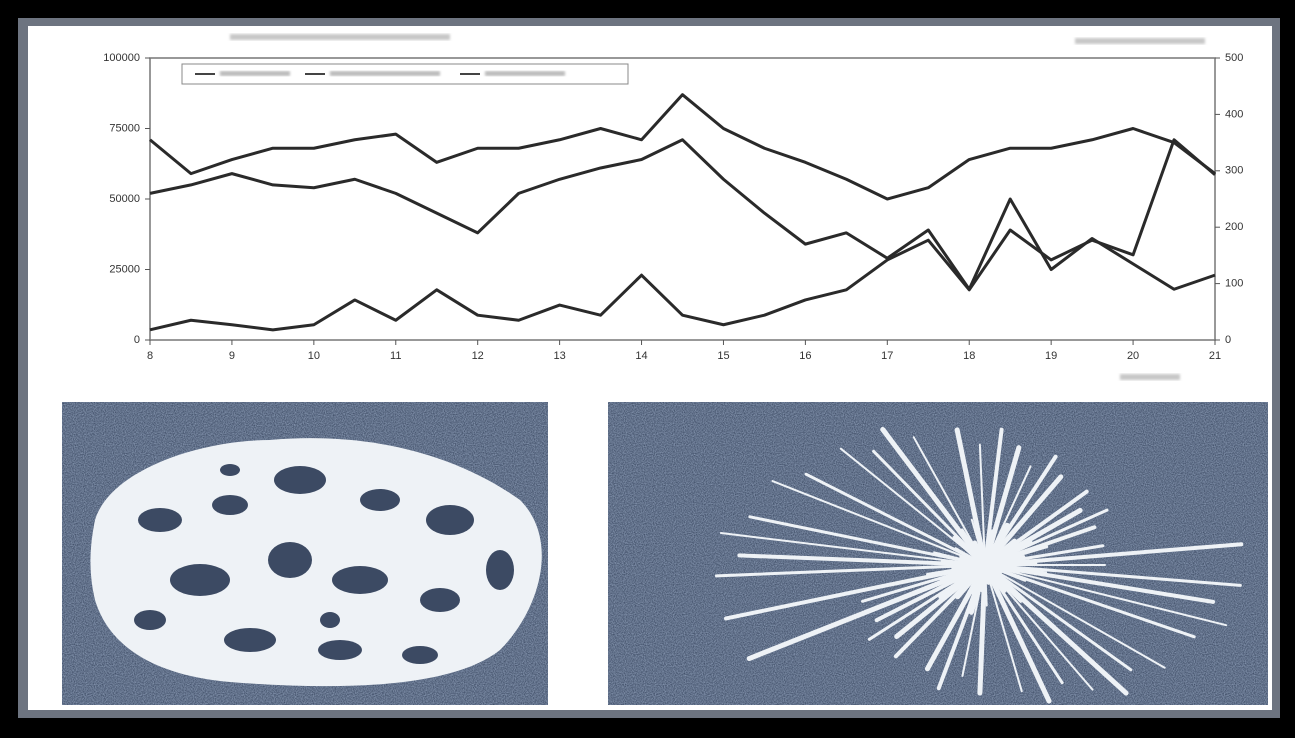 This screenshot has width=1295, height=738. What do you see at coordinates (723, 356) in the screenshot?
I see `x-tick-label: 15` at bounding box center [723, 356].